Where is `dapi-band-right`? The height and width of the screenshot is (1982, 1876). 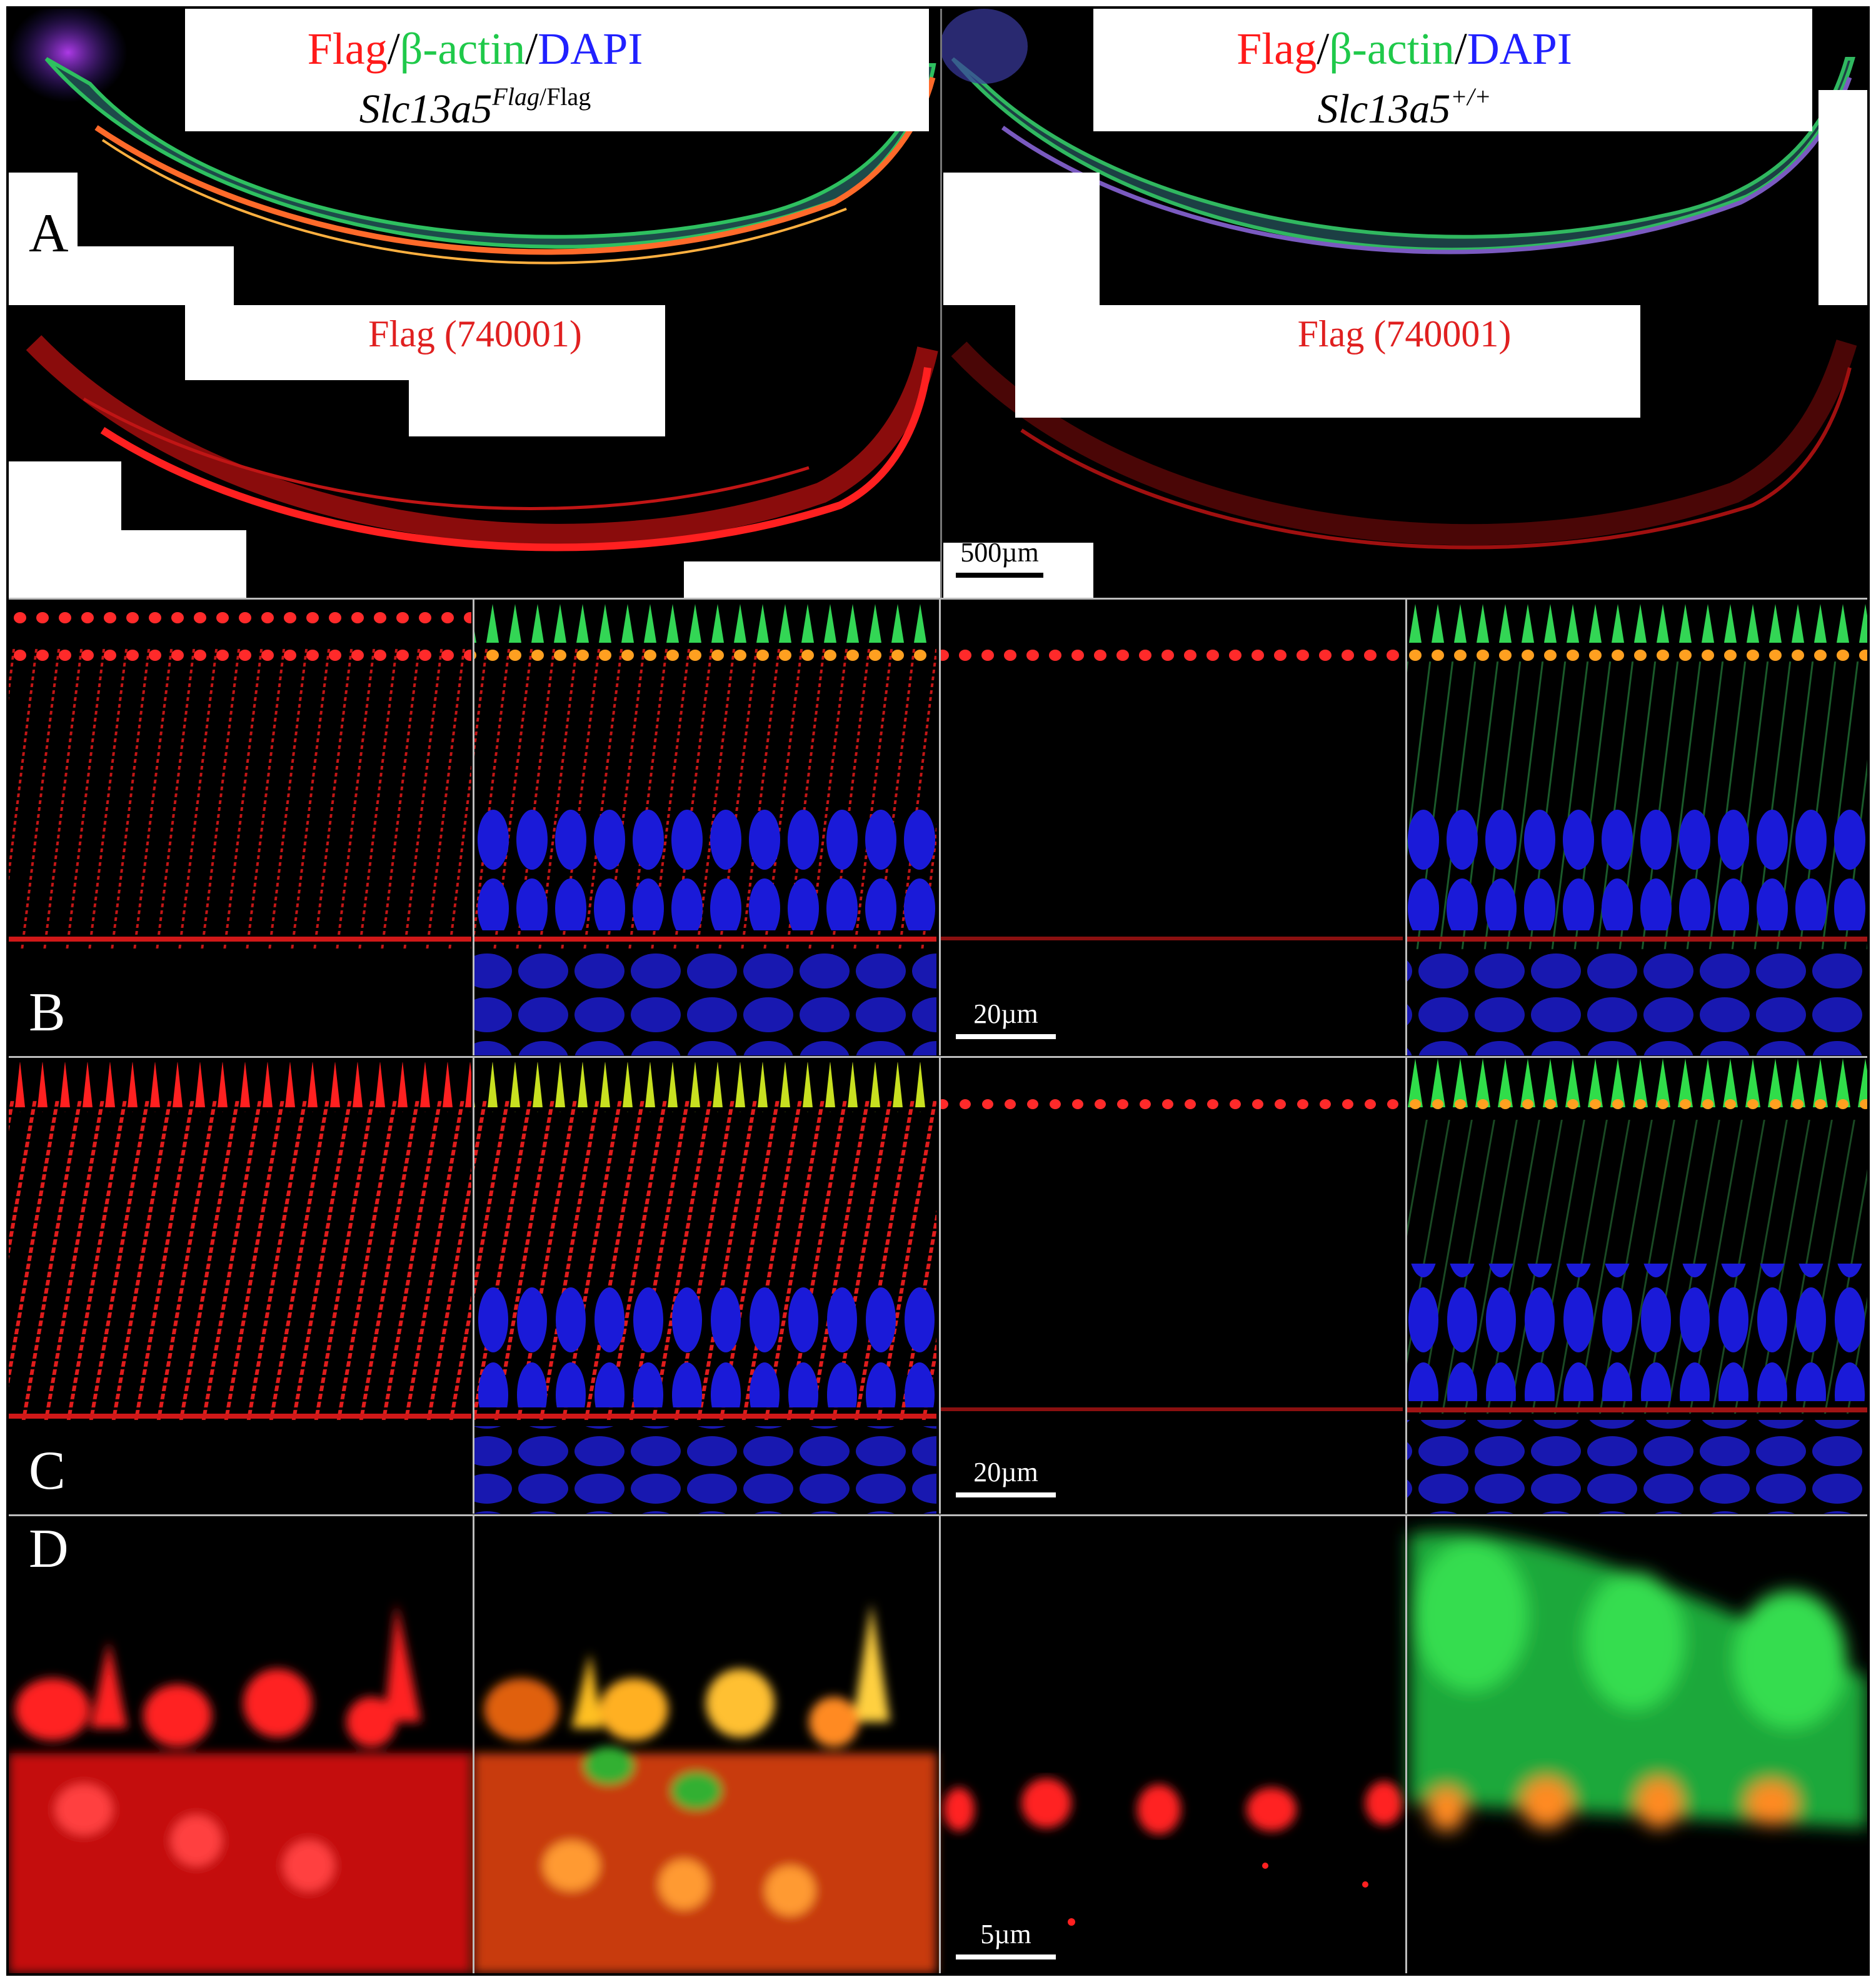
dapi-band-right is located at coordinates (1426, 165).